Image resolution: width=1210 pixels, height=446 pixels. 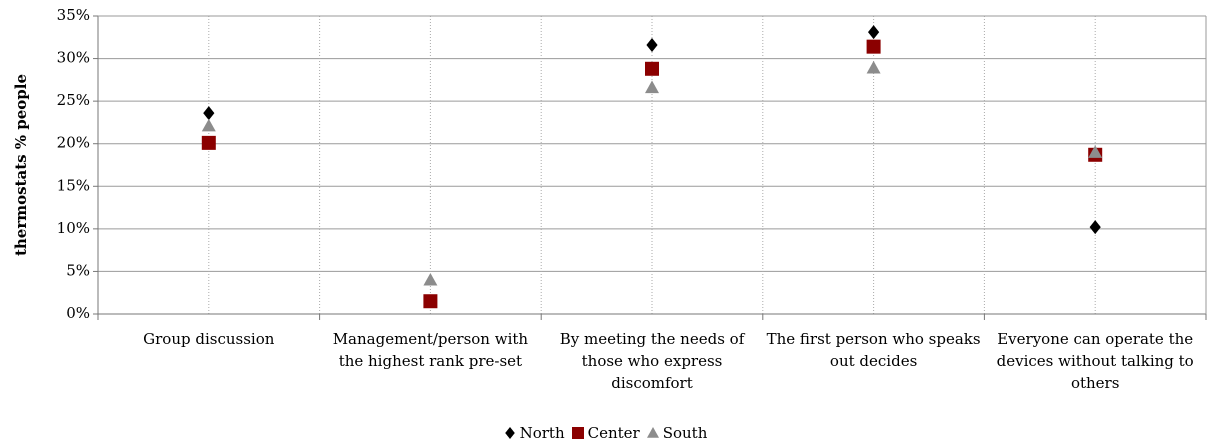 I want to click on legend-label: Center, so click(x=613, y=433).